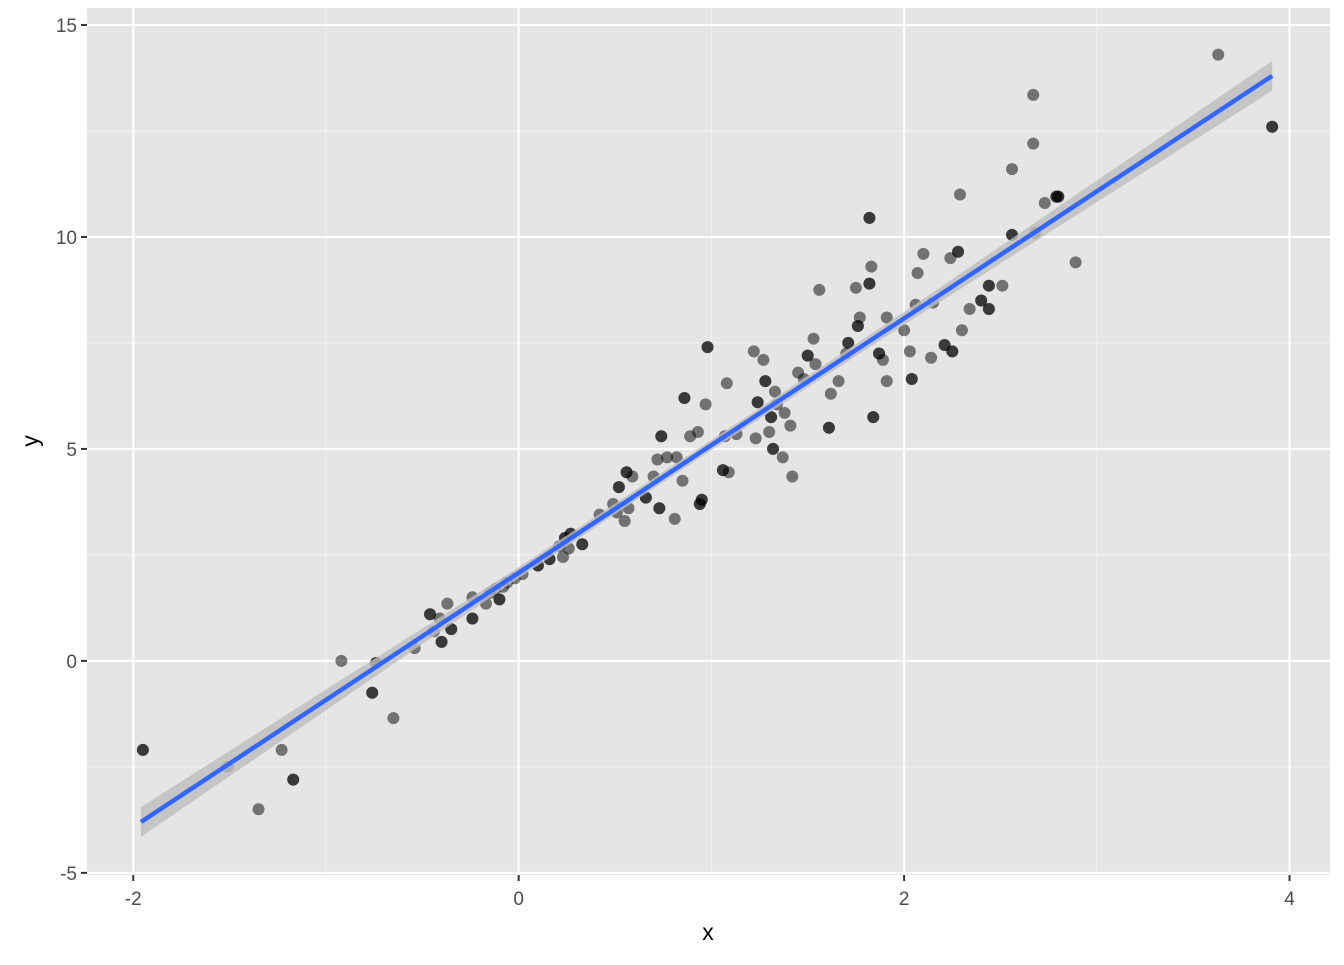 Image resolution: width=1344 pixels, height=965 pixels. I want to click on y-tick-label: 10, so click(66, 238).